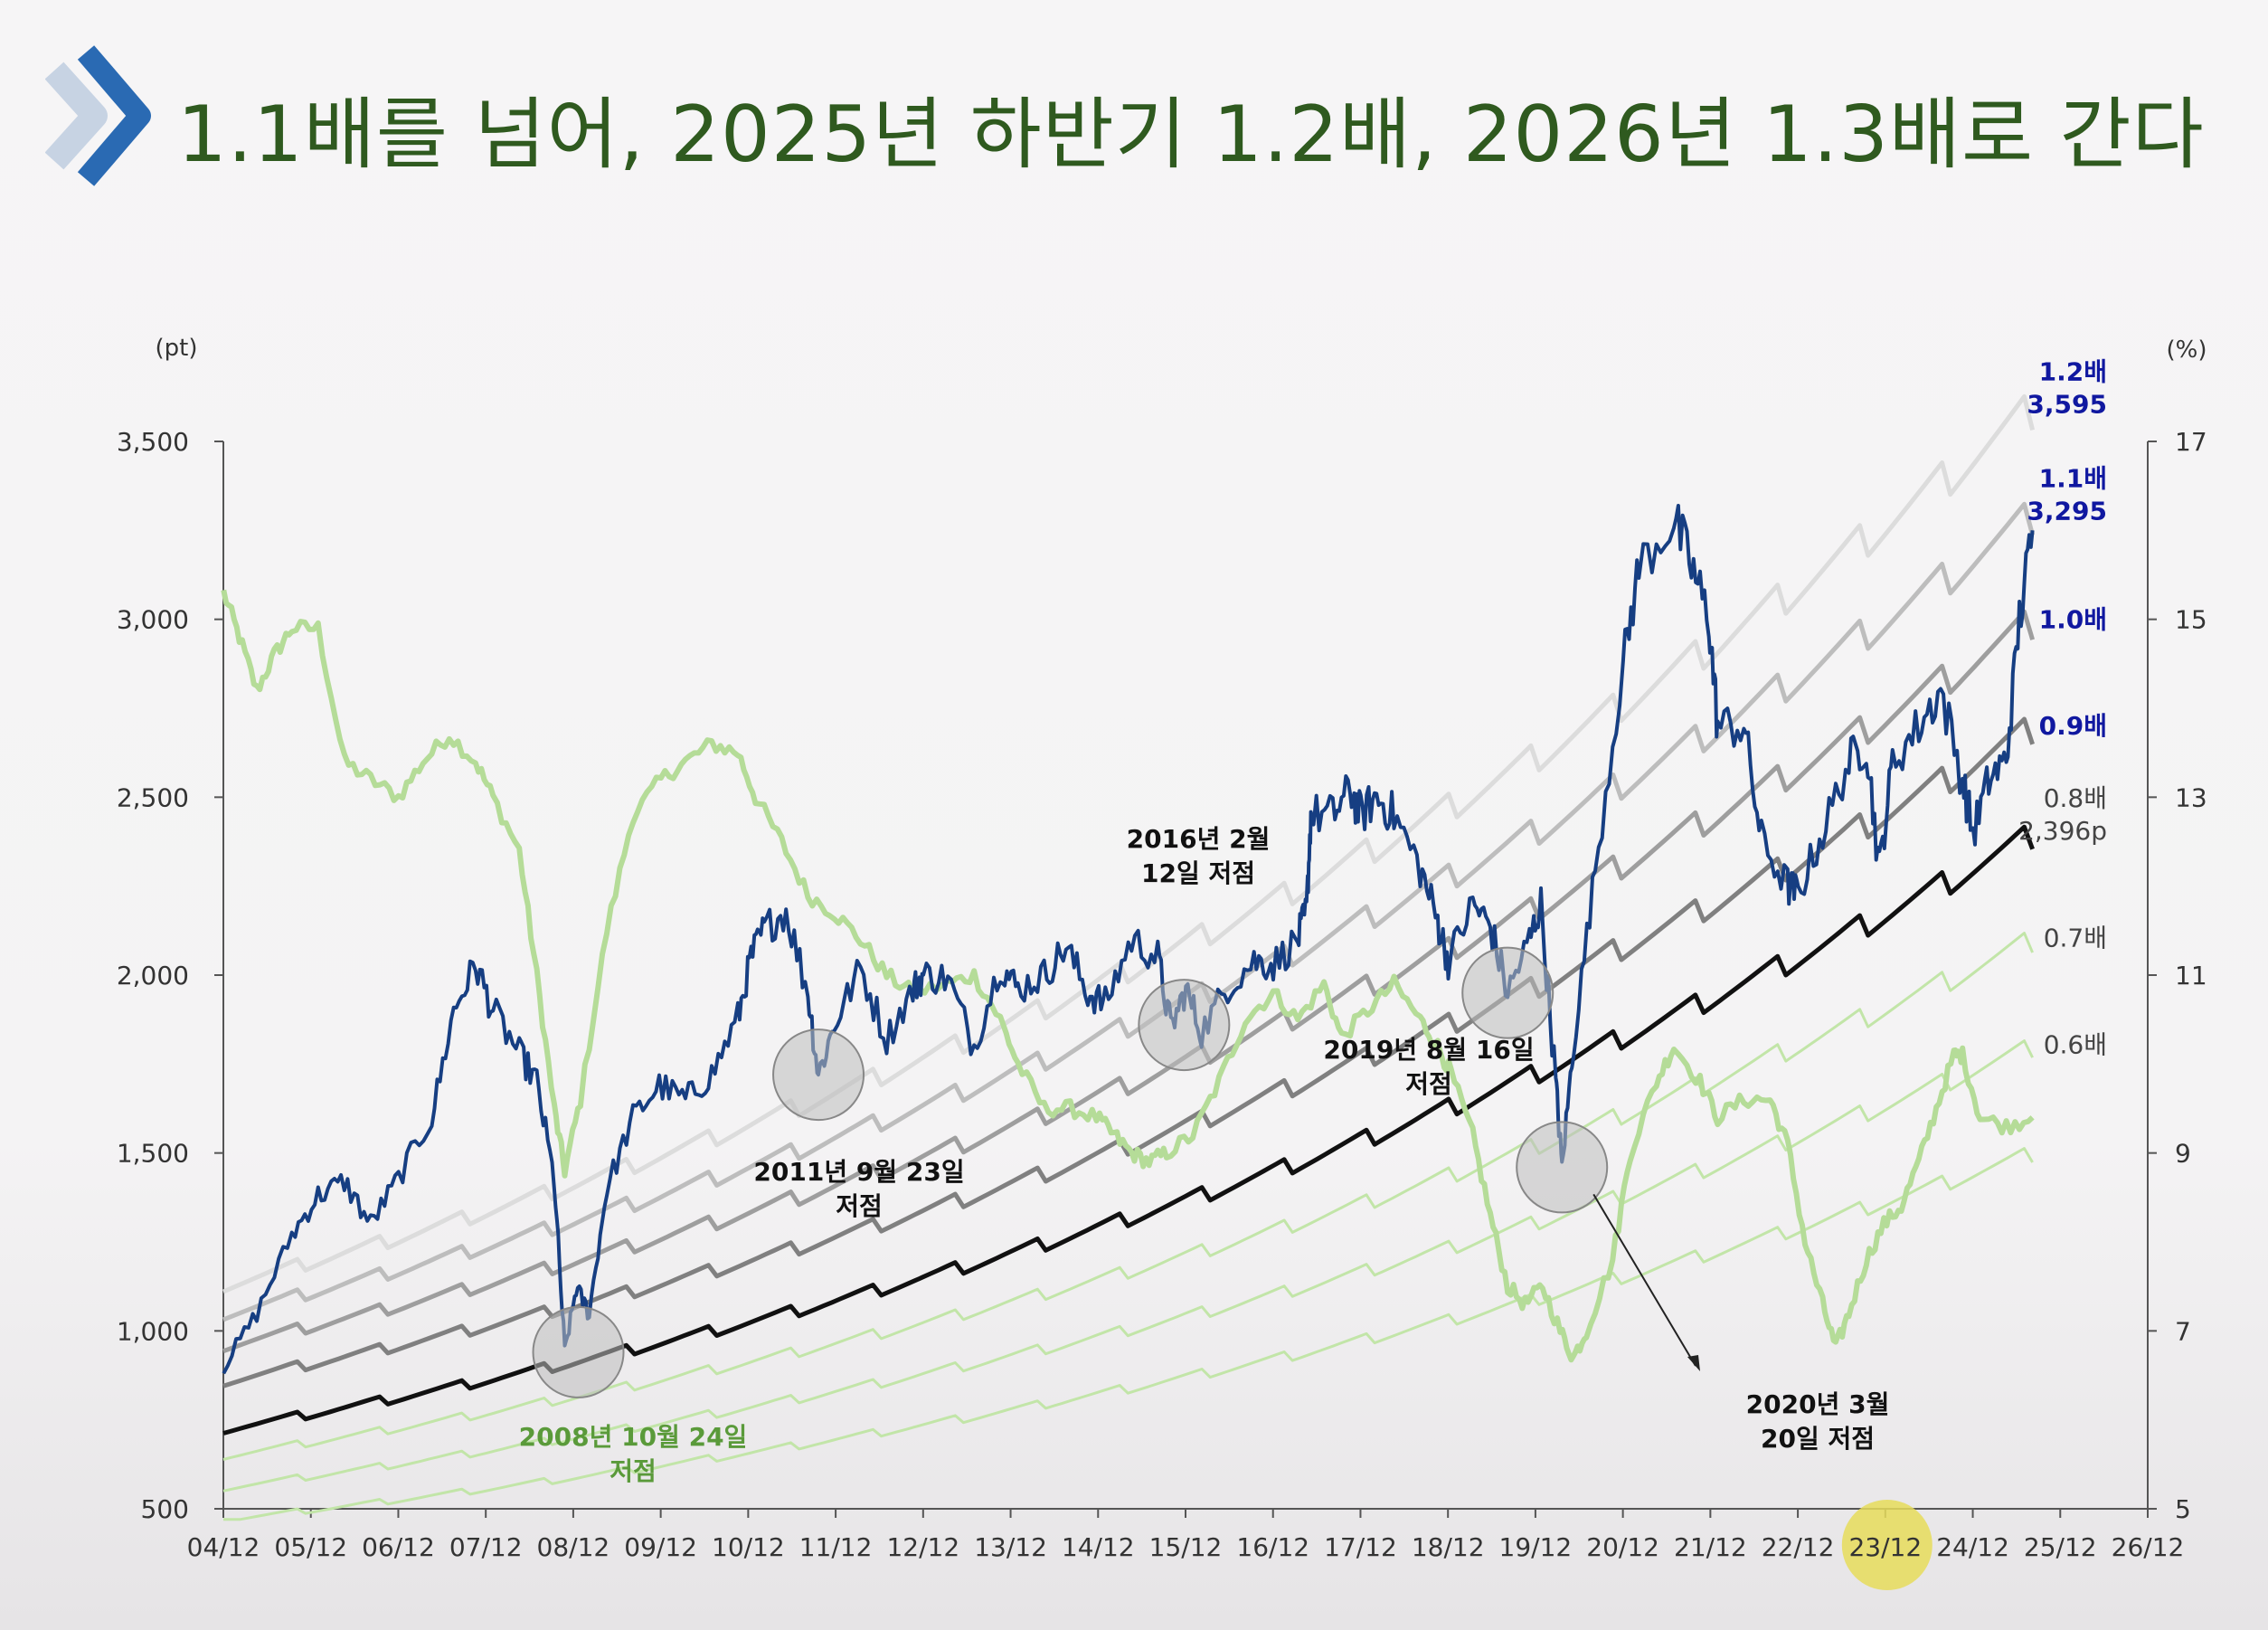 Image resolution: width=2268 pixels, height=1630 pixels. What do you see at coordinates (2148, 1547) in the screenshot?
I see `x-tick-label: 26/12` at bounding box center [2148, 1547].